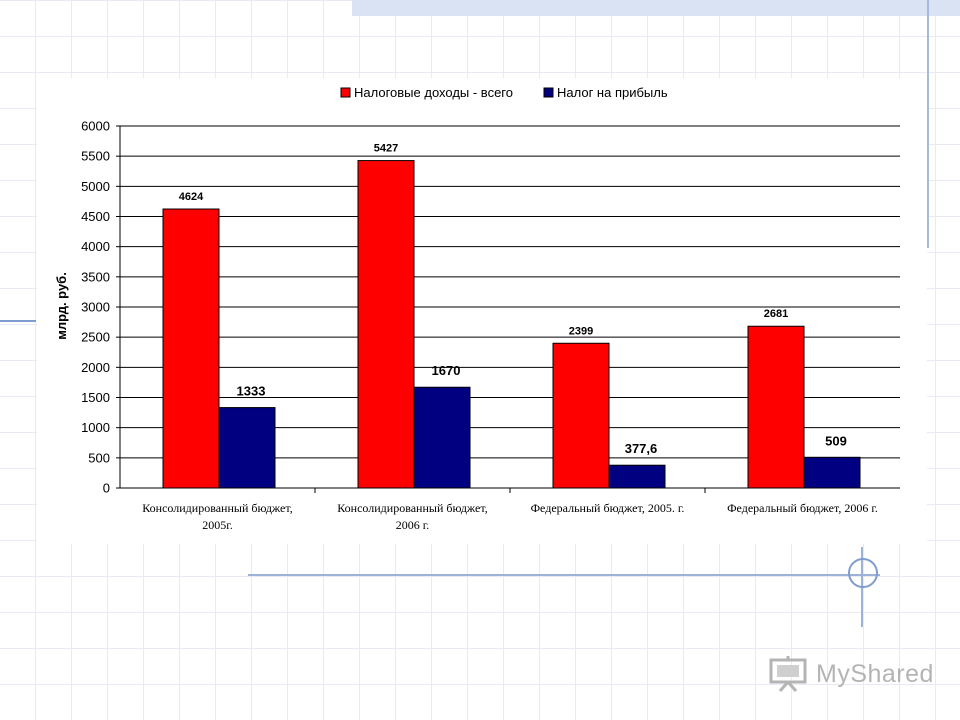 The image size is (960, 720). I want to click on x-category-label: 2005г., so click(217, 525).